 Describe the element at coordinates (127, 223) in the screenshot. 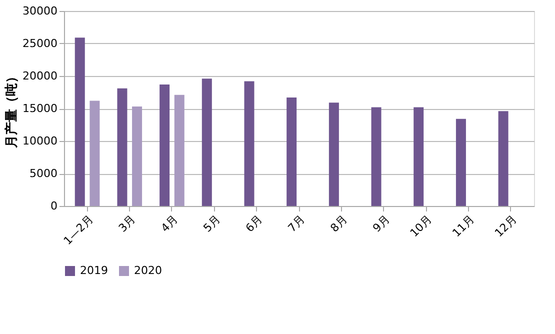

I see `x-tick-label: 3月` at that location.